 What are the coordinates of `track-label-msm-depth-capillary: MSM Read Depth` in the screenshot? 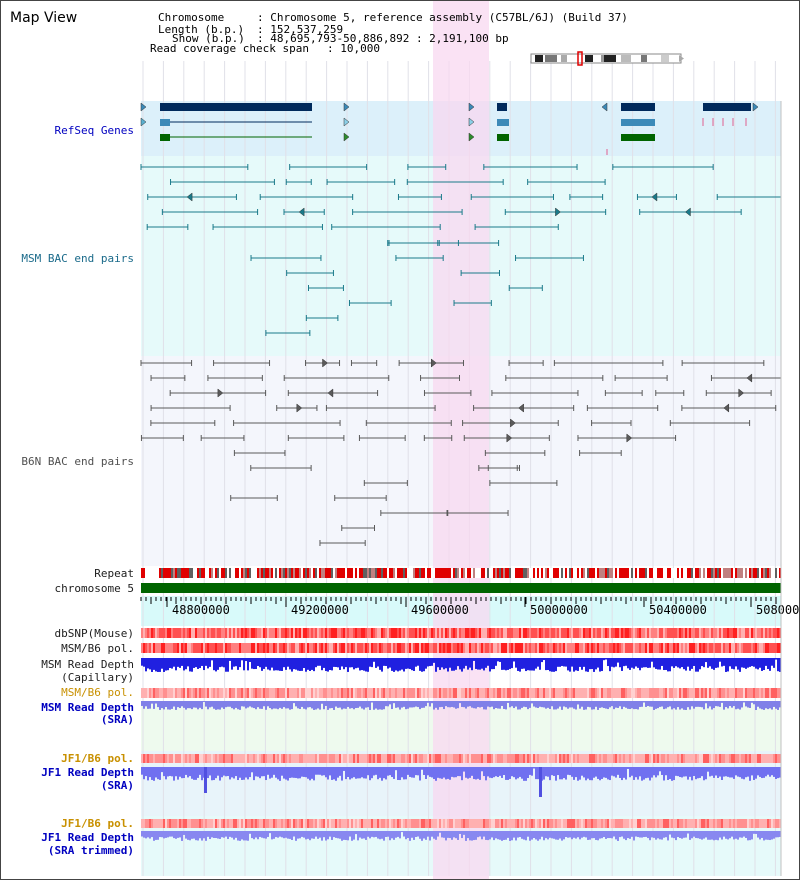 It's located at (87, 664).